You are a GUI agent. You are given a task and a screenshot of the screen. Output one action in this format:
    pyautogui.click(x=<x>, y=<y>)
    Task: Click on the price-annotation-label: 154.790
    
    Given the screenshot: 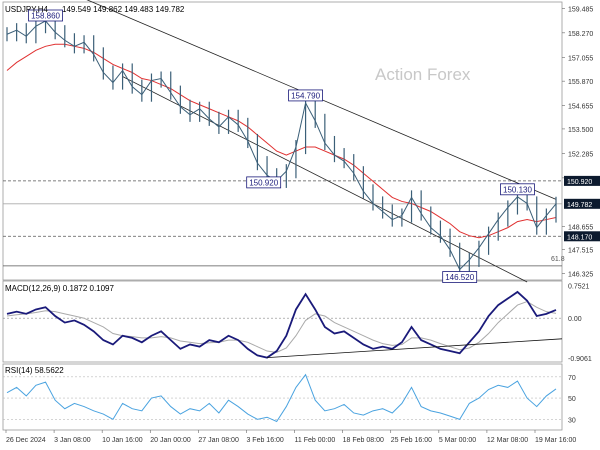 What is the action you would take?
    pyautogui.click(x=305, y=95)
    